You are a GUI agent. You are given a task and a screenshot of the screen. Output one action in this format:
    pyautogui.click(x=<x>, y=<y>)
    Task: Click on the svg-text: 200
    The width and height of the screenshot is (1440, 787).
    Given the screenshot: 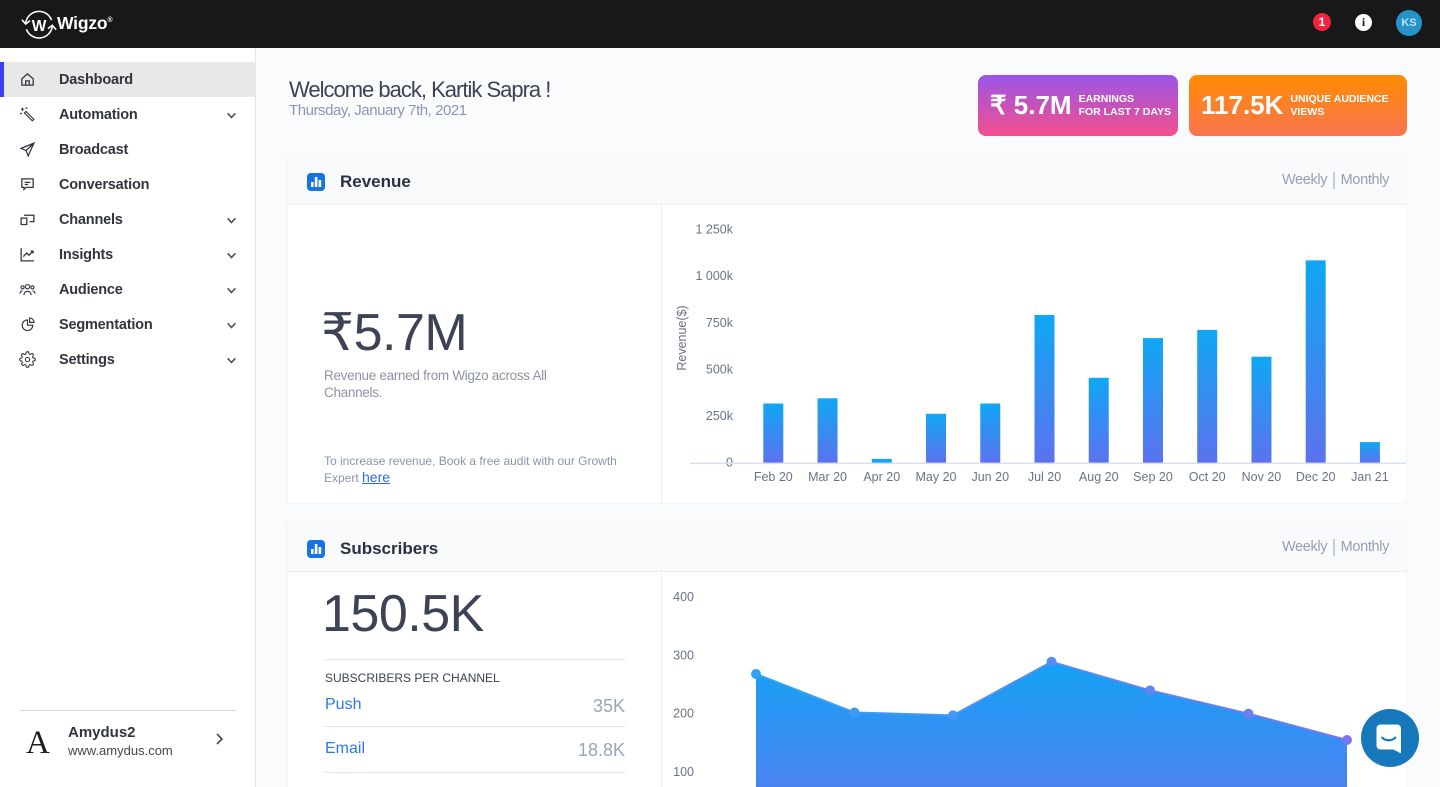 What is the action you would take?
    pyautogui.click(x=683, y=714)
    